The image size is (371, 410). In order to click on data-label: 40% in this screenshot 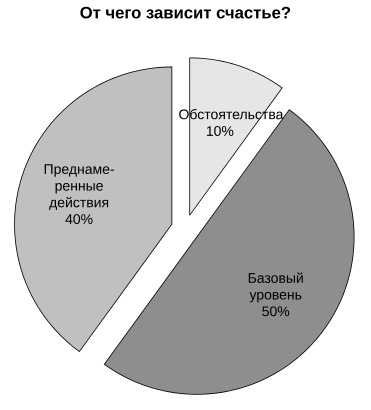, I will do `click(79, 219)`.